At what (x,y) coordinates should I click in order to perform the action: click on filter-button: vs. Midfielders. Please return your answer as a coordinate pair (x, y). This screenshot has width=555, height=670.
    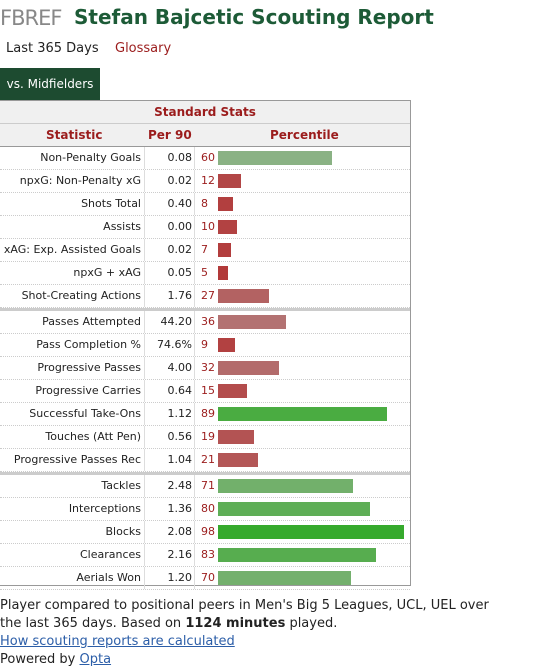
    Looking at the image, I should click on (50, 84).